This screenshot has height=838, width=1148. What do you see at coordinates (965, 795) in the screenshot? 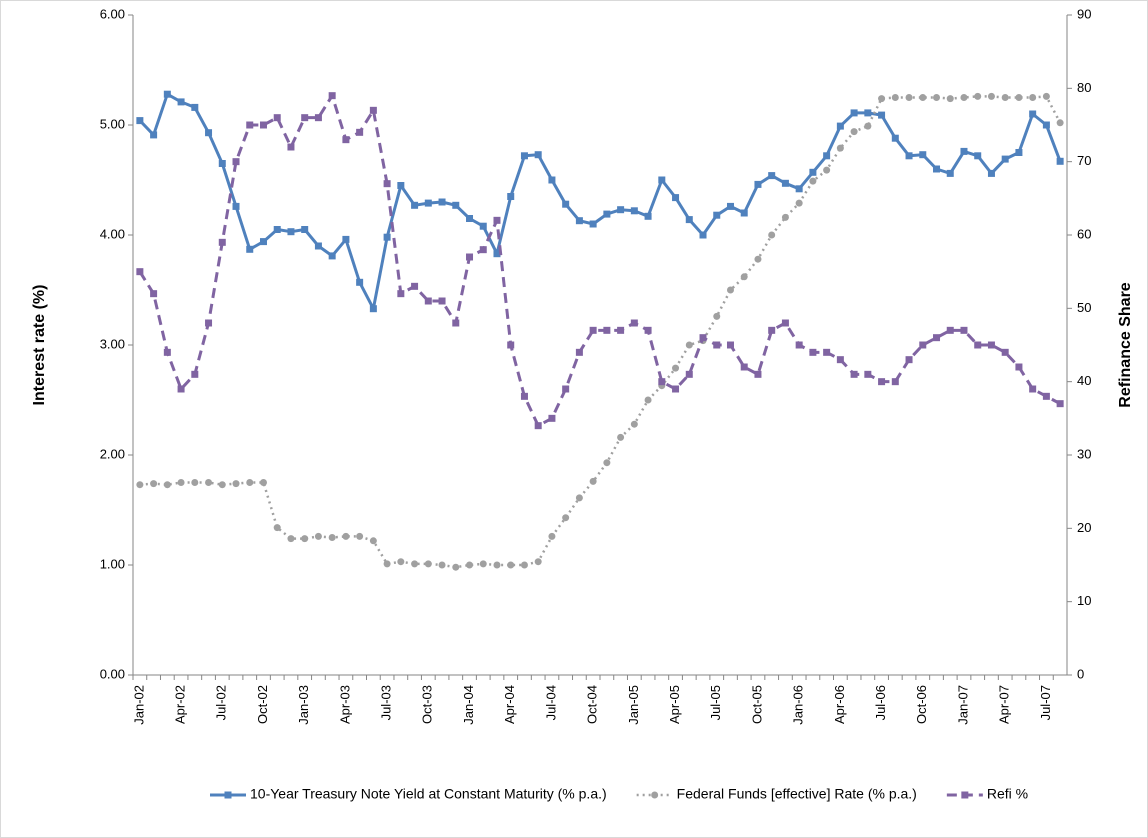
I see `legend-marker` at bounding box center [965, 795].